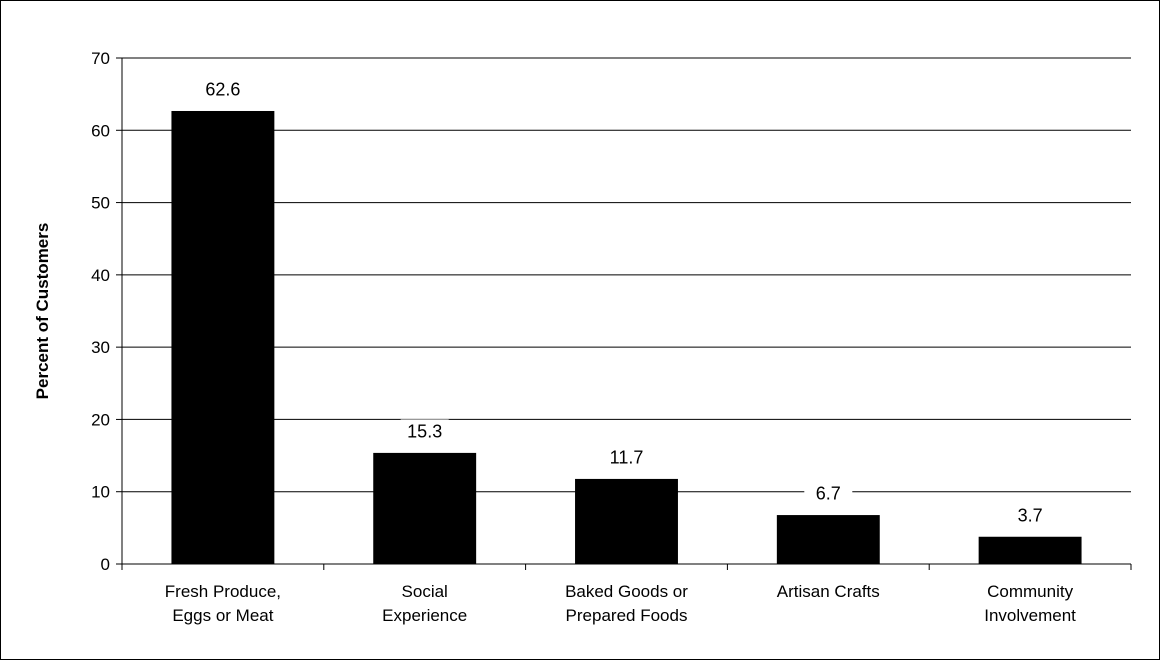  Describe the element at coordinates (100, 275) in the screenshot. I see `y-tick-label: 40` at that location.